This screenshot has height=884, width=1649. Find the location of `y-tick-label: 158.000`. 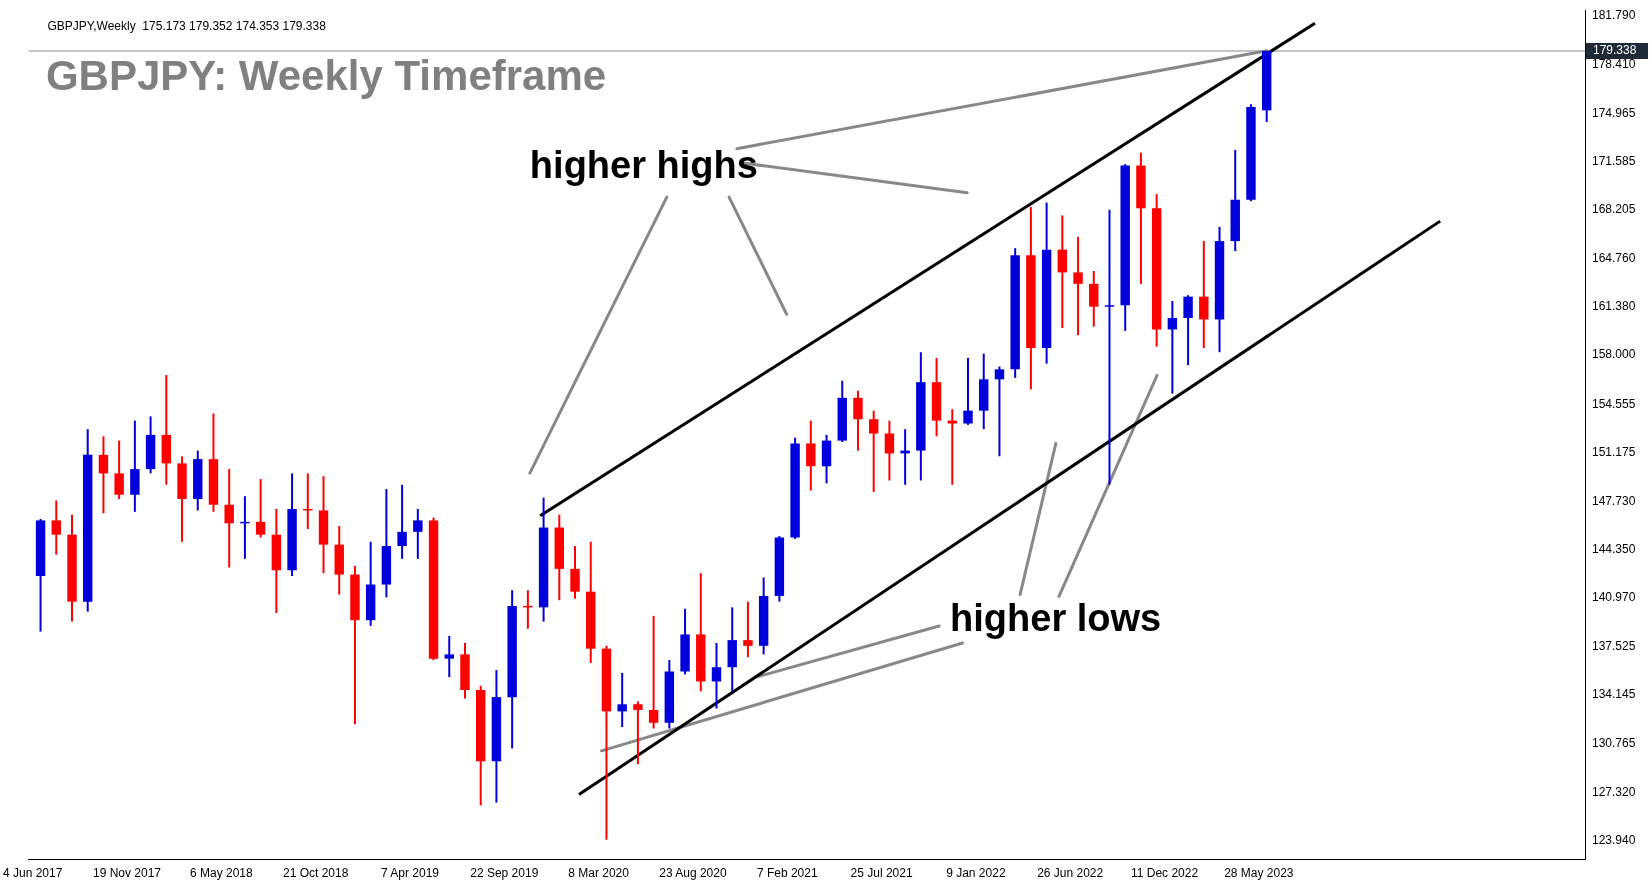

y-tick-label: 158.000 is located at coordinates (1614, 354).